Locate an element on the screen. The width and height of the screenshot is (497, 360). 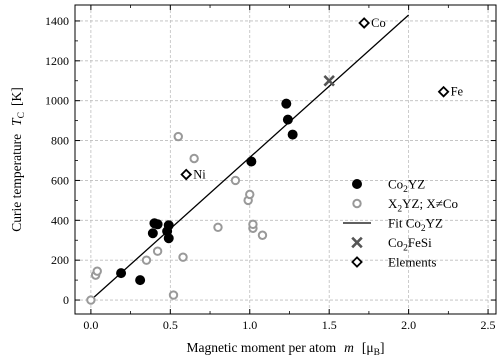
y-axis-unit: [K] is located at coordinates (16, 96).